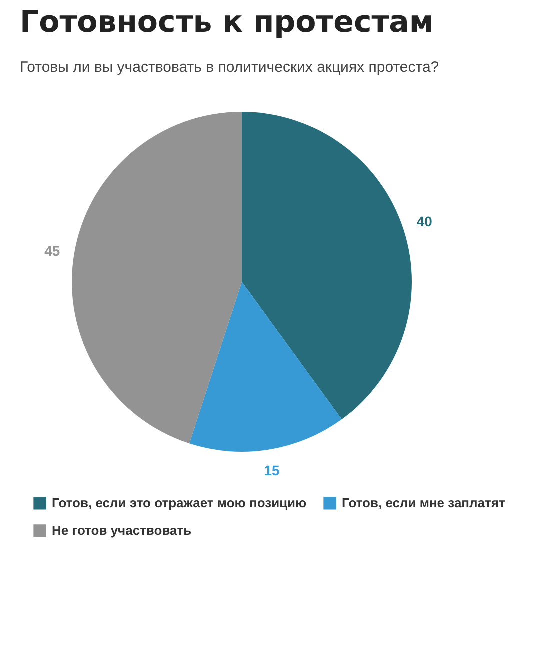 This screenshot has width=543, height=661. What do you see at coordinates (179, 502) in the screenshot?
I see `legend-label: Готов, если это отражает мою позицию` at bounding box center [179, 502].